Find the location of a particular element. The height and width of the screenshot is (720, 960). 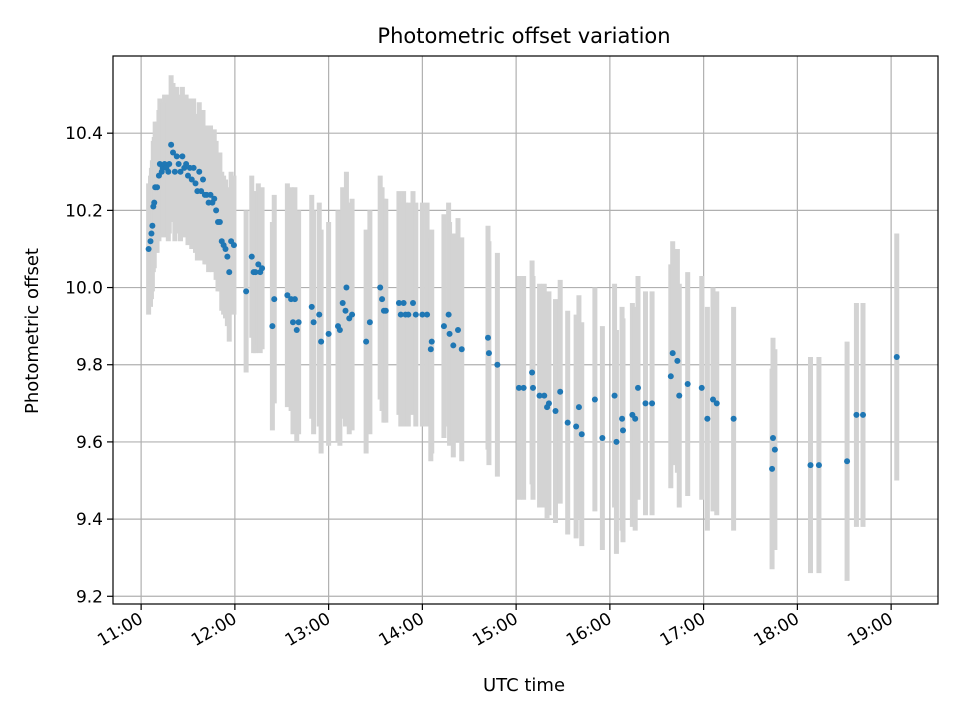

y-tick-label: 10.0 is located at coordinates (84, 289).